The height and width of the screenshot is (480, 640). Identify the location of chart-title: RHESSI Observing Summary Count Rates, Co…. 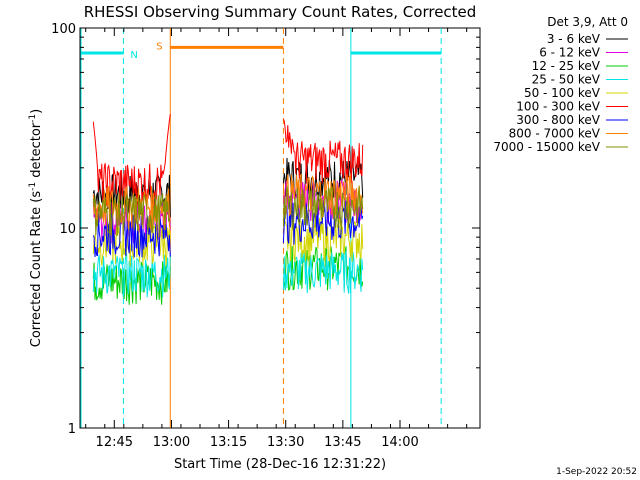
(280, 12).